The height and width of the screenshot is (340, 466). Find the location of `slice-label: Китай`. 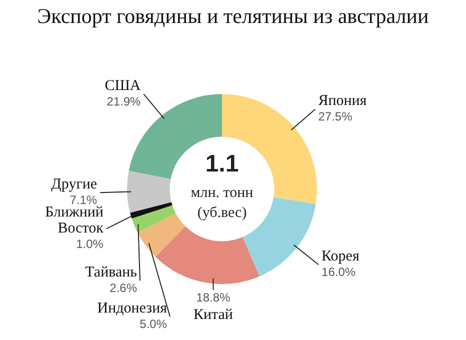

slice-label: Китай is located at coordinates (213, 314).